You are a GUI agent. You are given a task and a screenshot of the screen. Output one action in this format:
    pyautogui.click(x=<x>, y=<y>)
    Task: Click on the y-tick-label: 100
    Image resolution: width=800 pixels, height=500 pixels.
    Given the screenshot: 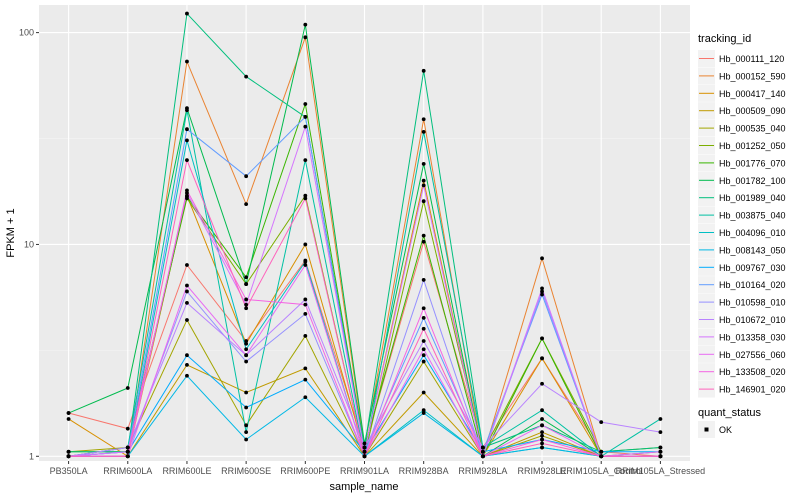 What is the action you would take?
    pyautogui.click(x=26, y=33)
    